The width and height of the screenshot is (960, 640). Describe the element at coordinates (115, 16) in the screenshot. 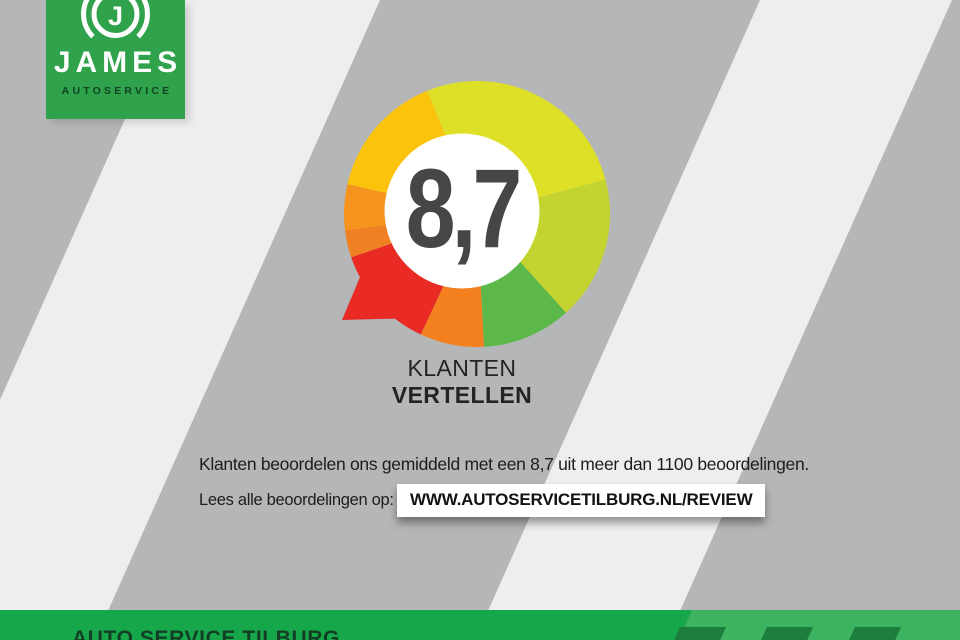

I see `svg-text: J` at that location.